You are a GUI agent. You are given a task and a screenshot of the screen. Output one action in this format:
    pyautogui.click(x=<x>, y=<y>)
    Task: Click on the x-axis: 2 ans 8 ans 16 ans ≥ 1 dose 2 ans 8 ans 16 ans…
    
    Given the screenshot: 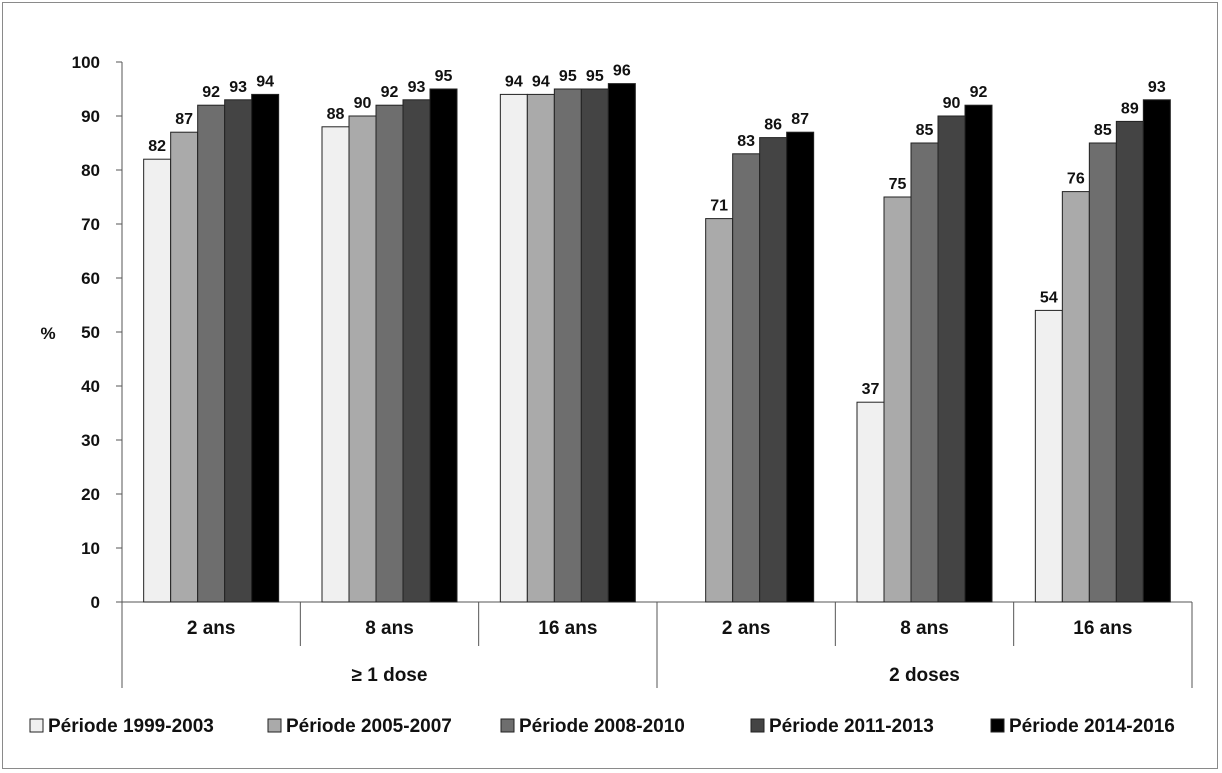 What is the action you would take?
    pyautogui.click(x=657, y=644)
    